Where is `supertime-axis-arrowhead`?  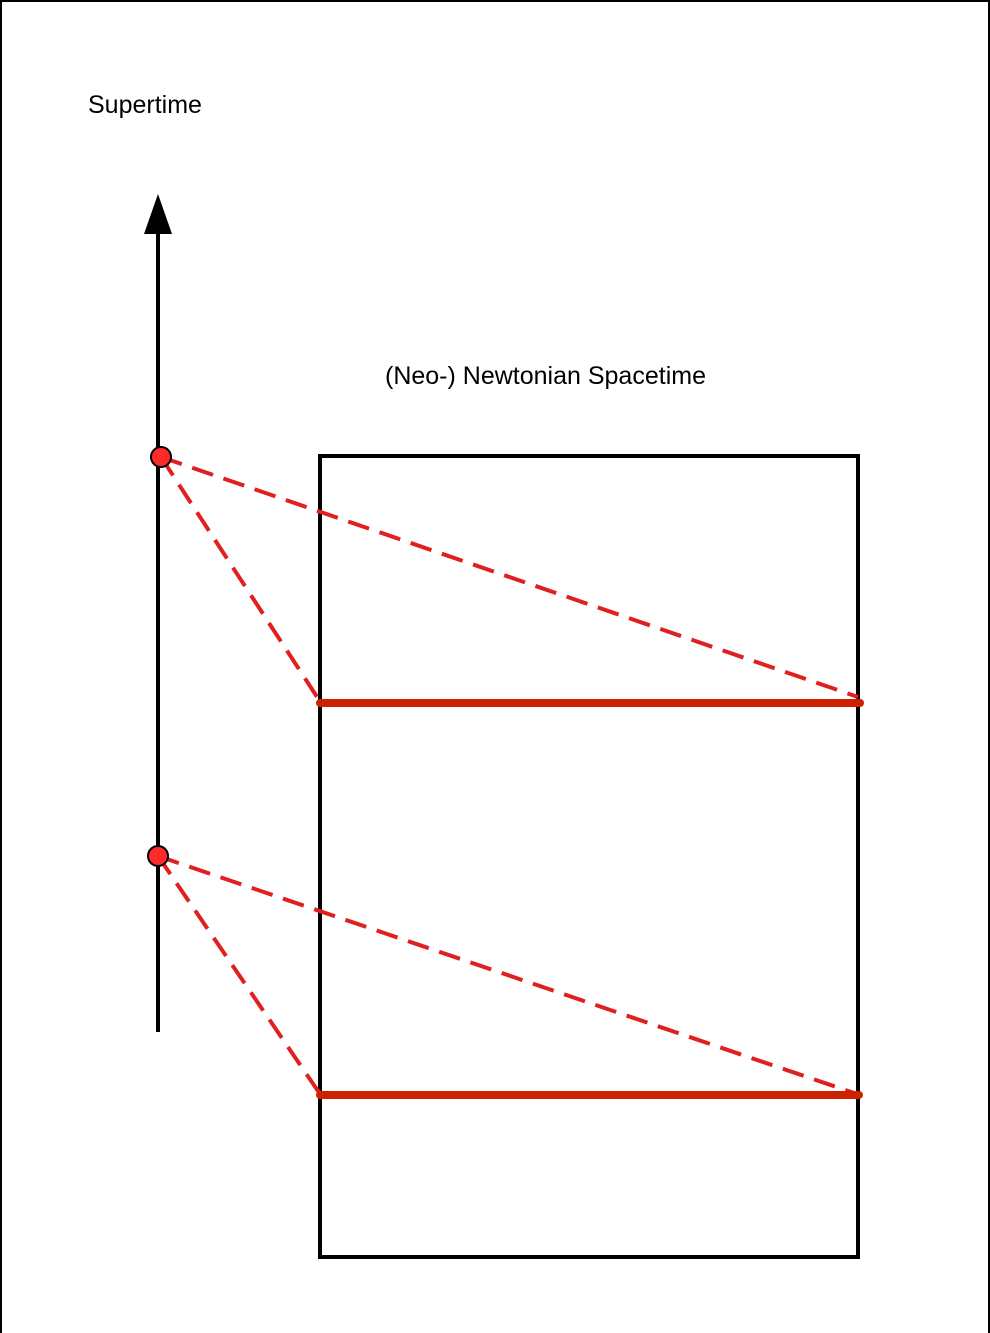 supertime-axis-arrowhead is located at coordinates (158, 214).